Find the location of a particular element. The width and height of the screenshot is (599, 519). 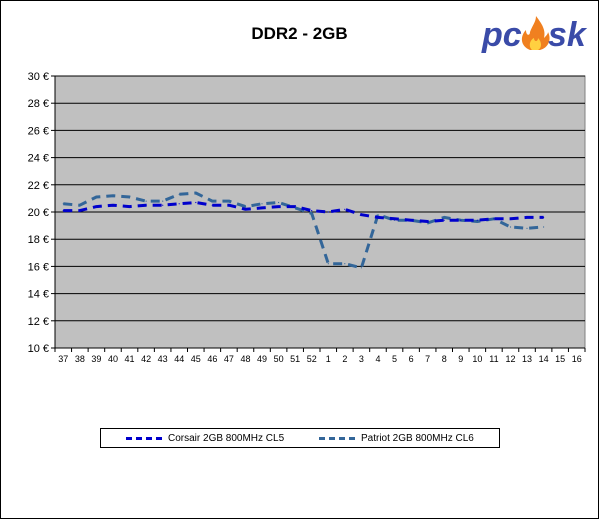

logo-text-left: pc is located at coordinates (501, 35).